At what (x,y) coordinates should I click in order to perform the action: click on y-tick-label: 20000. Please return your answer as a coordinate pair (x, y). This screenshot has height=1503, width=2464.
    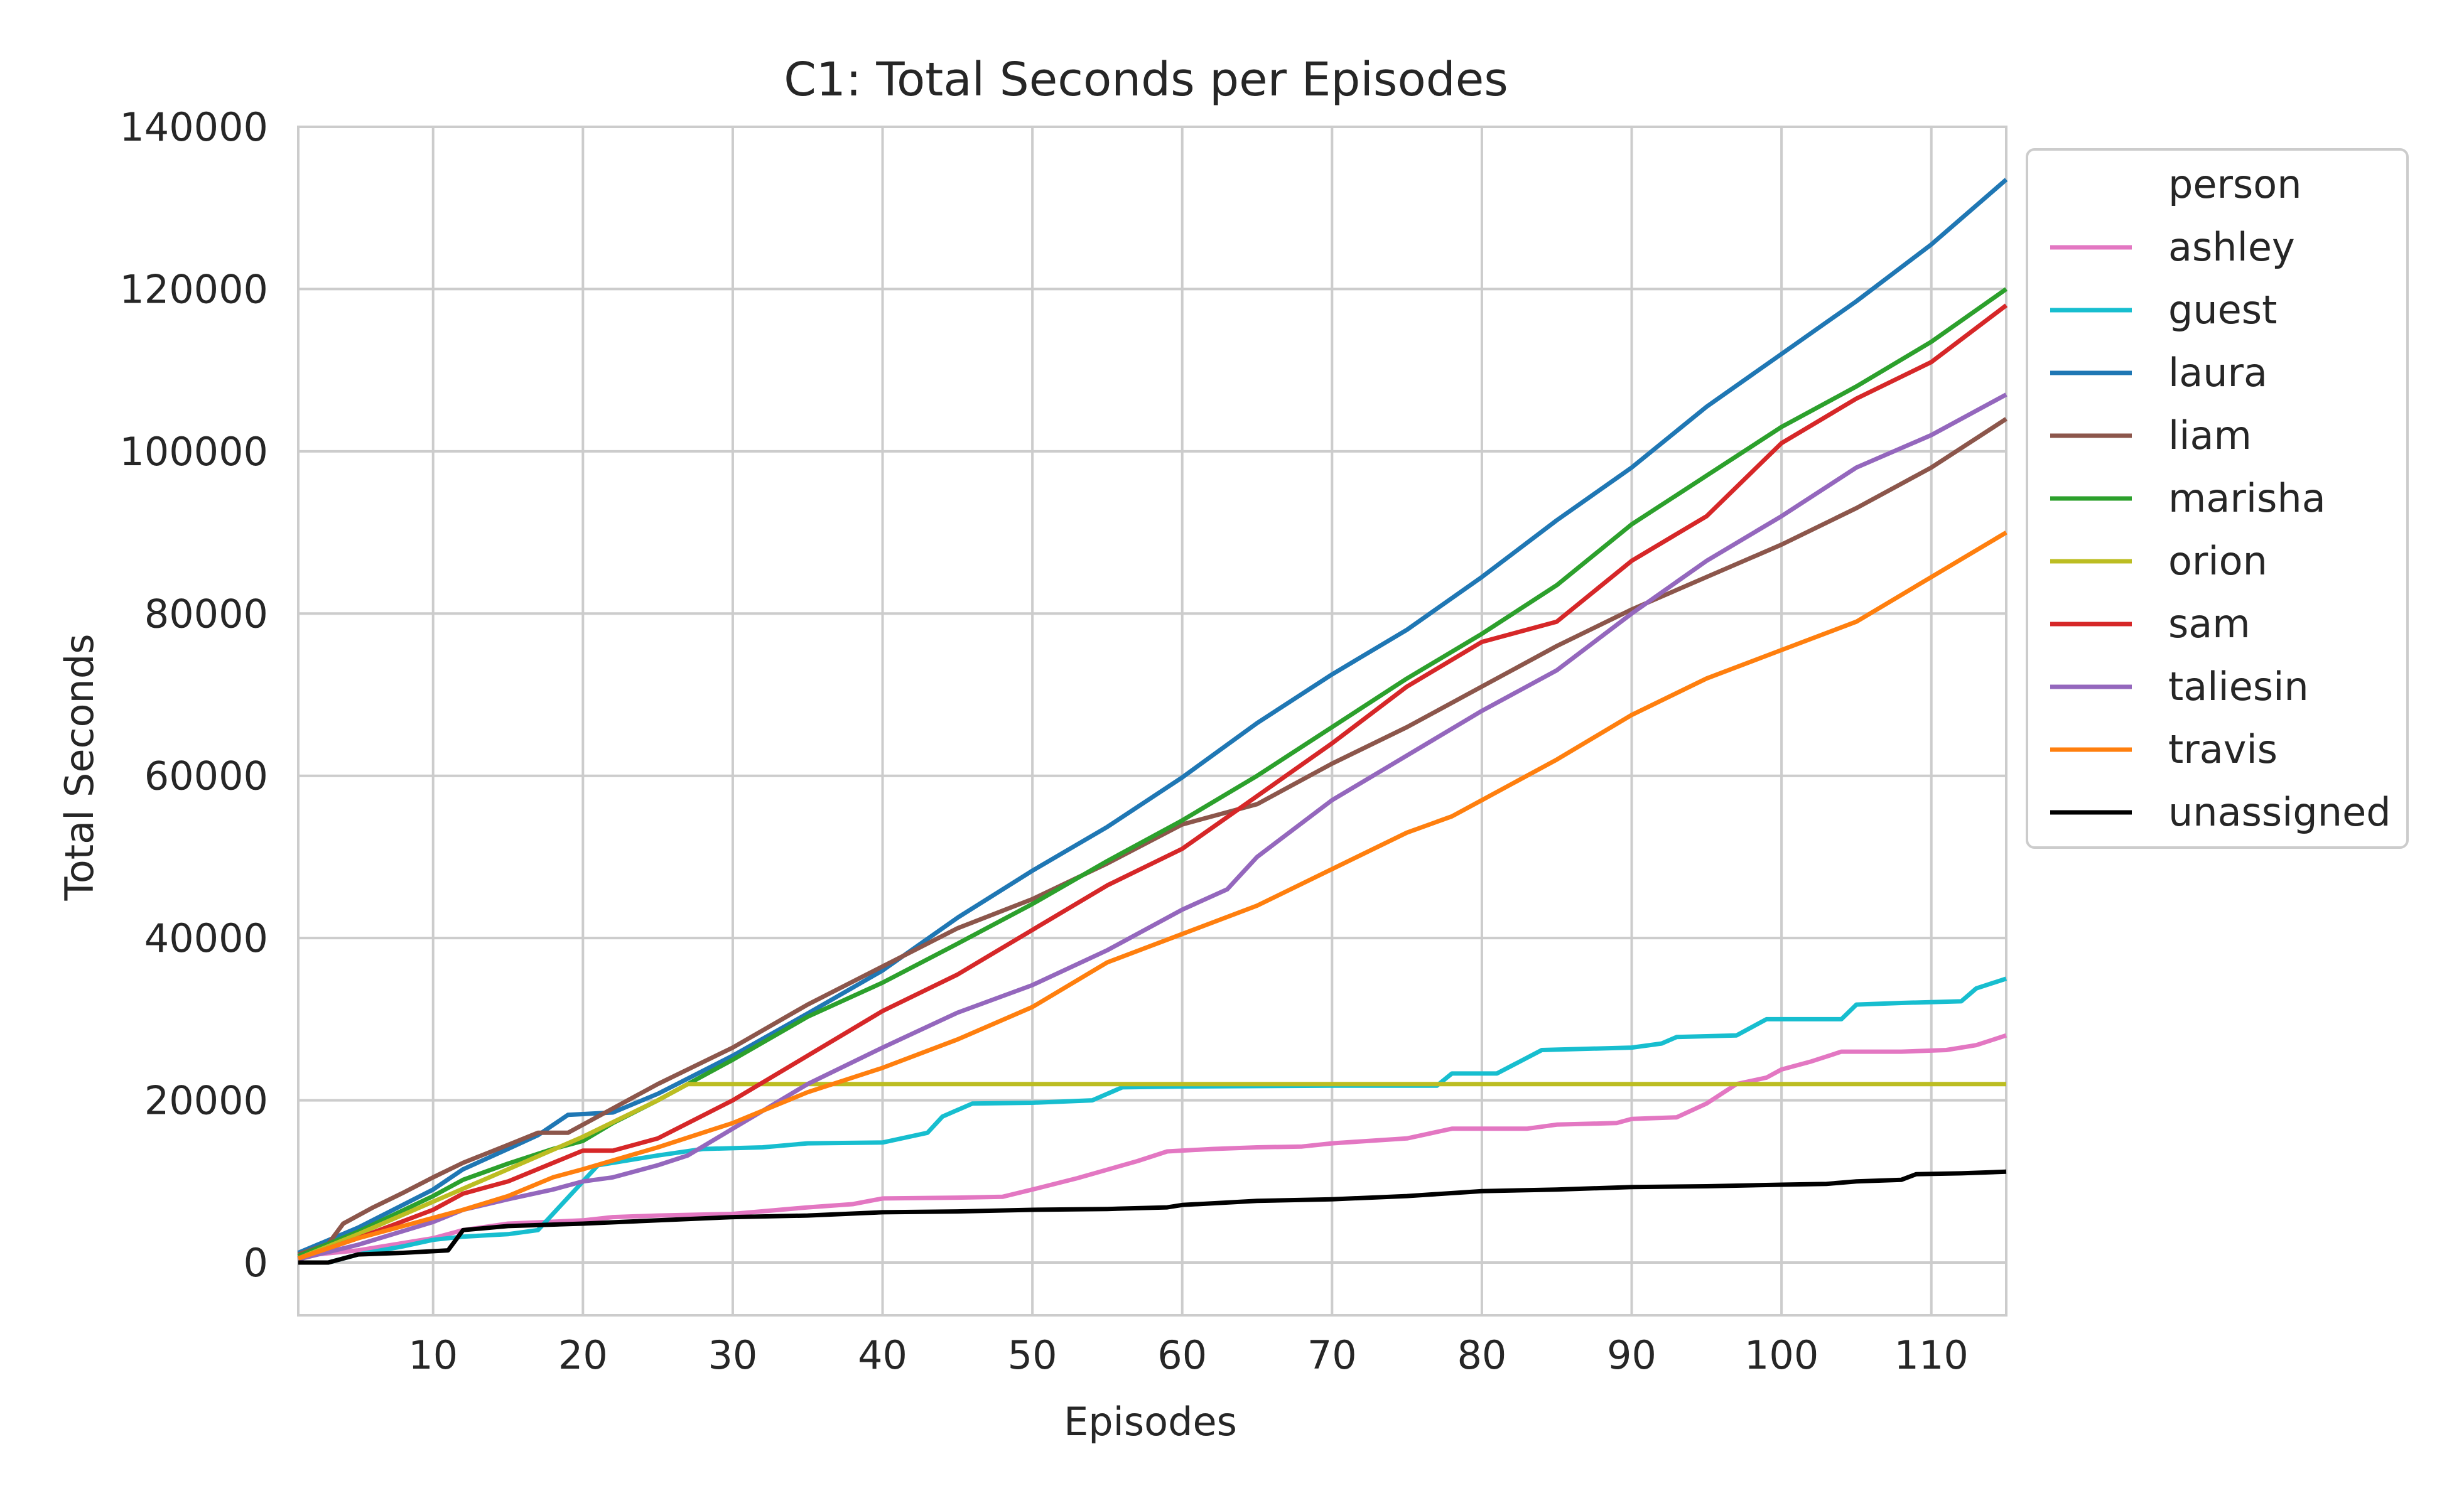
    Looking at the image, I should click on (206, 1101).